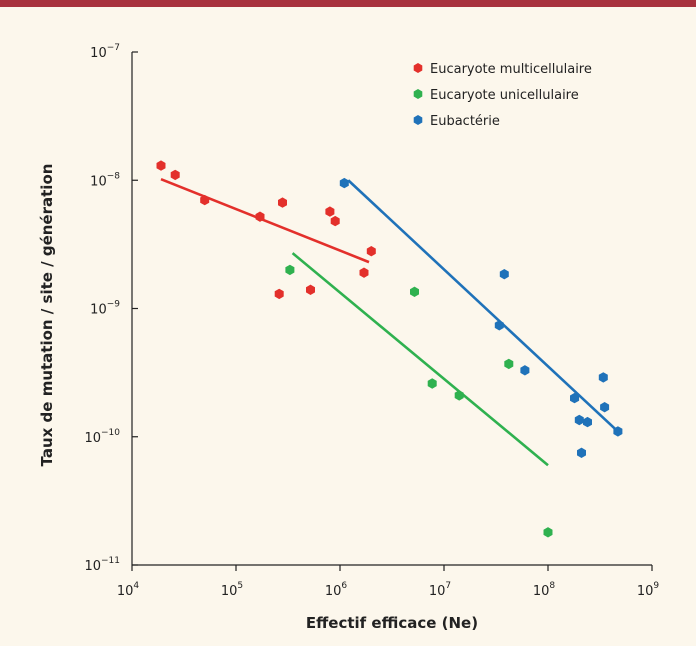 The image size is (696, 646). Describe the element at coordinates (465, 121) in the screenshot. I see `legend-label: Eubactérie` at that location.